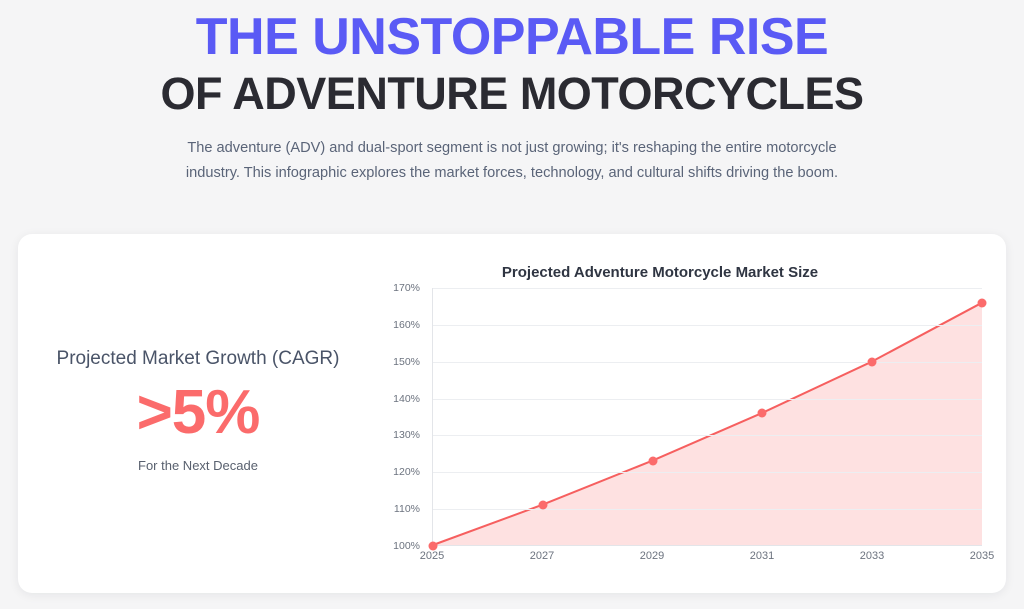 Image resolution: width=1024 pixels, height=609 pixels. What do you see at coordinates (512, 37) in the screenshot?
I see `page-title-primary: THE UNSTOPPABLE RISE` at bounding box center [512, 37].